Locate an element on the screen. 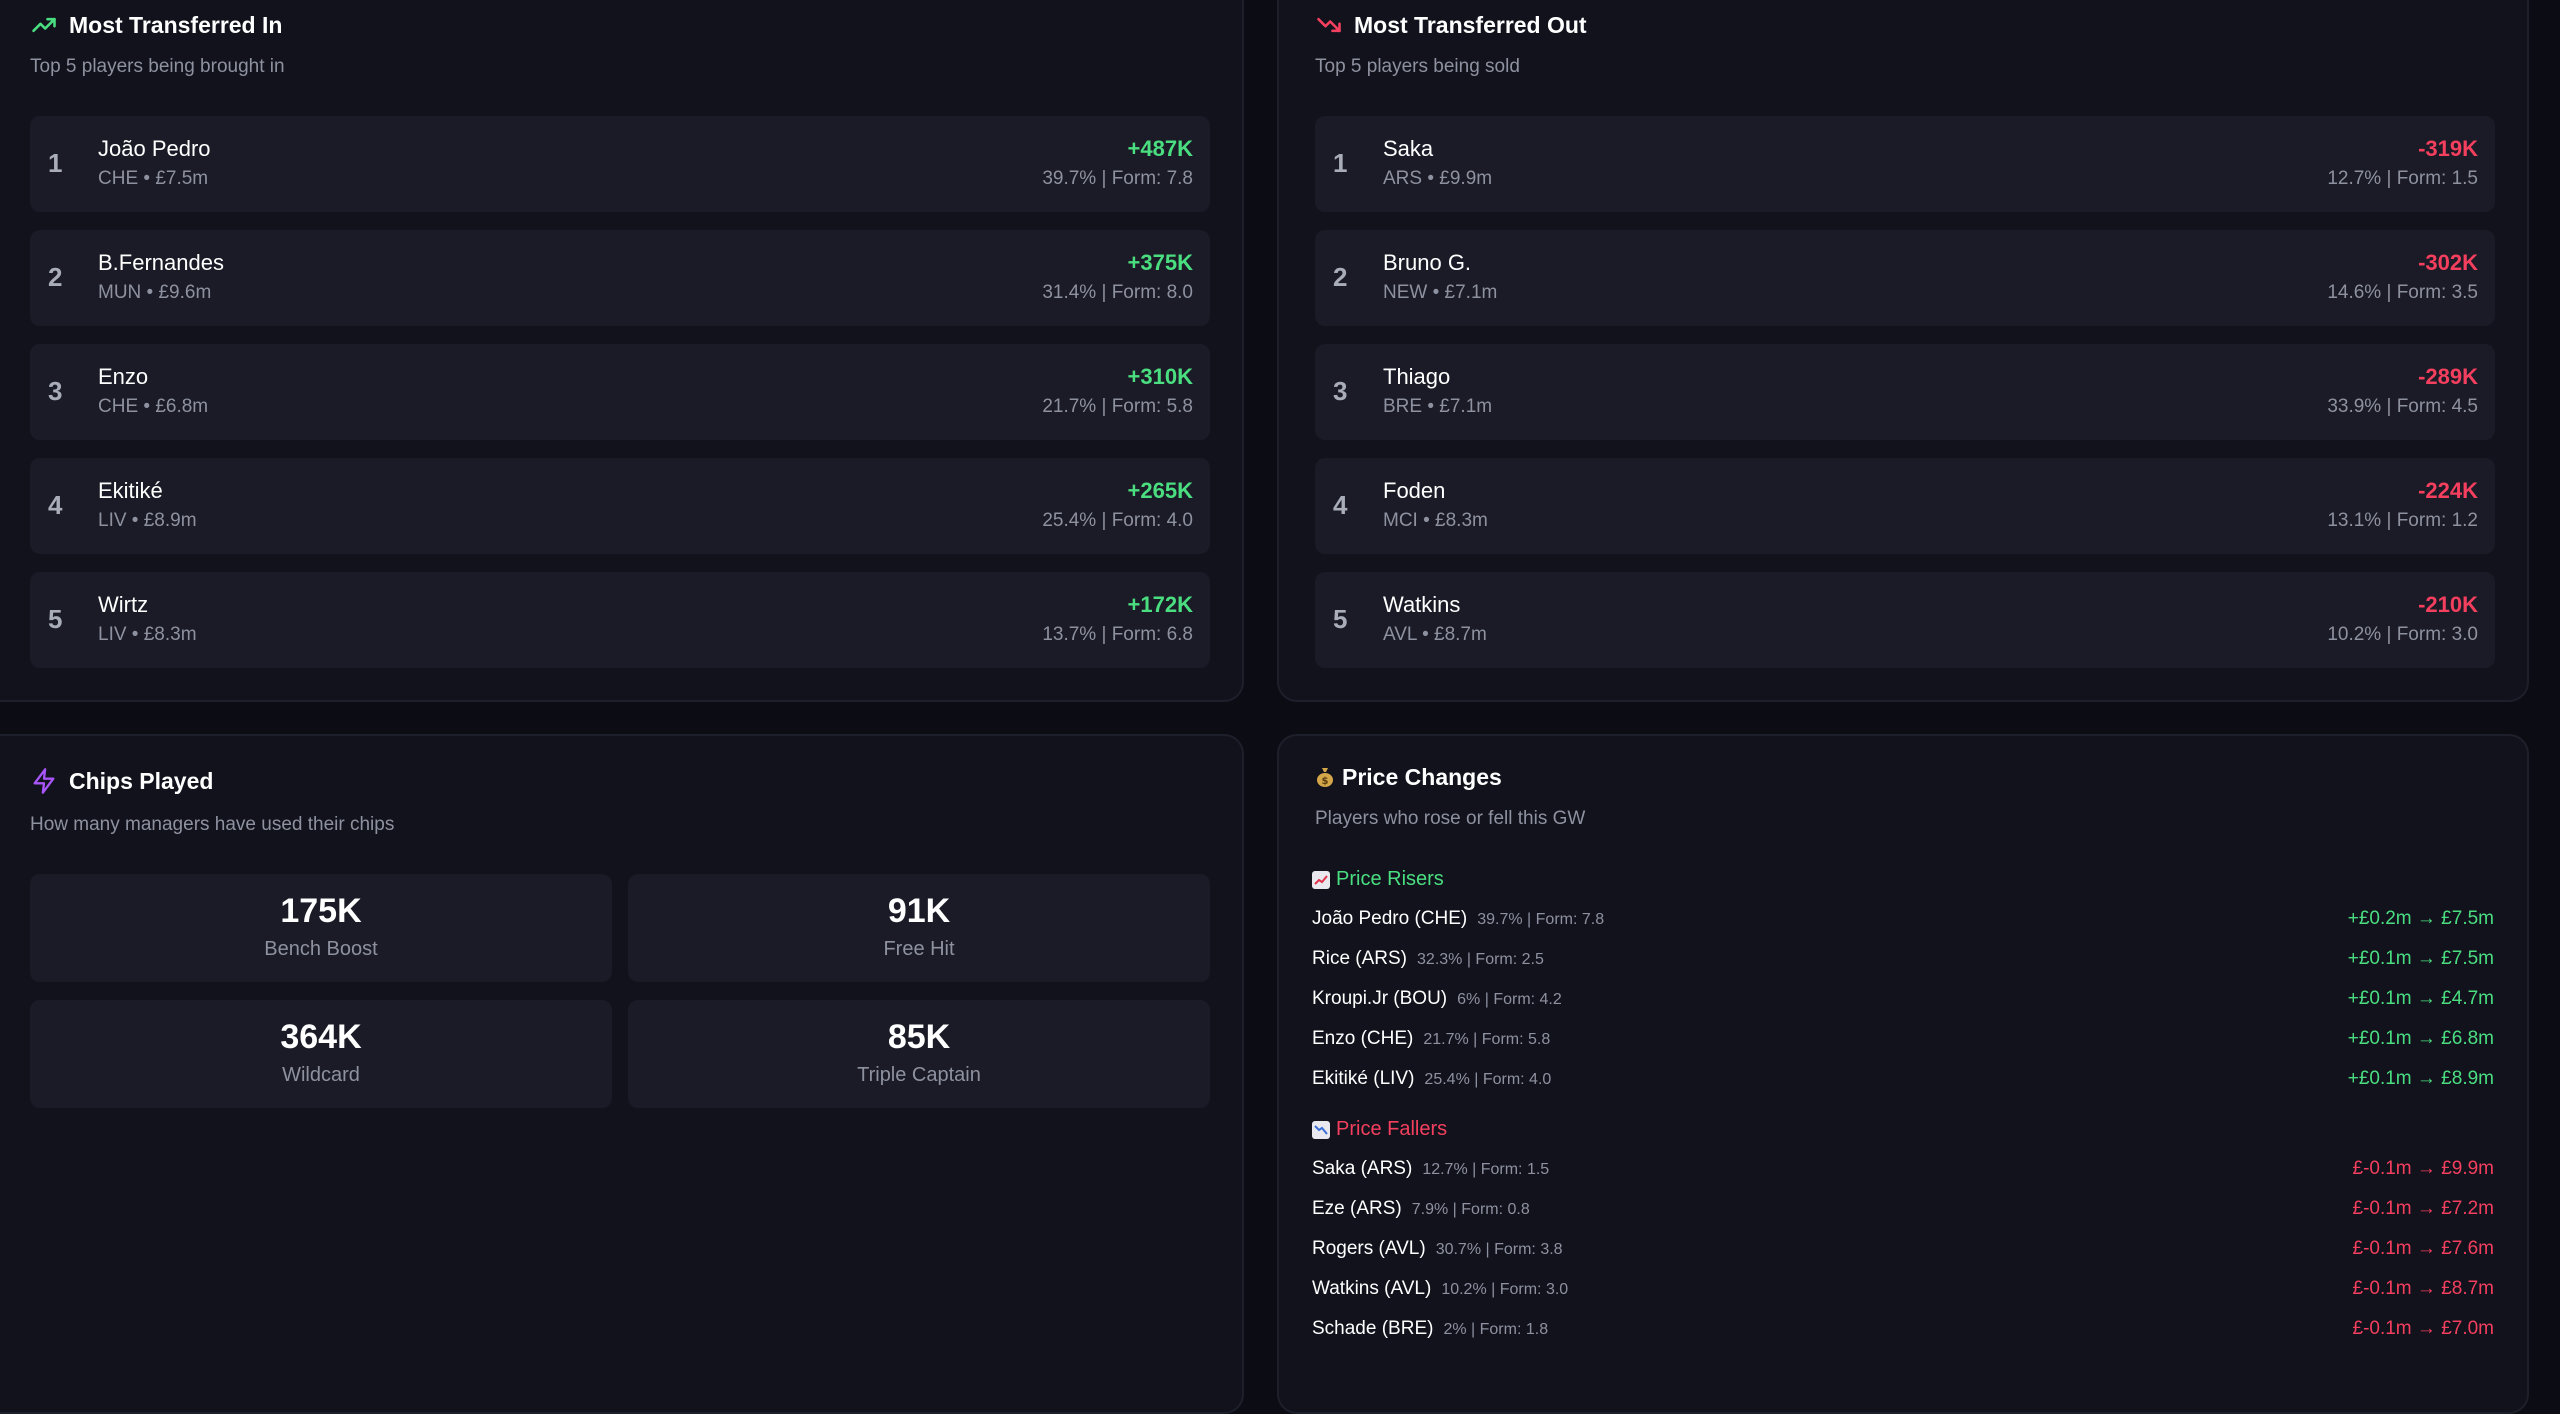 This screenshot has width=2560, height=1414. price-risers-heading: Price Risers is located at coordinates (1378, 879).